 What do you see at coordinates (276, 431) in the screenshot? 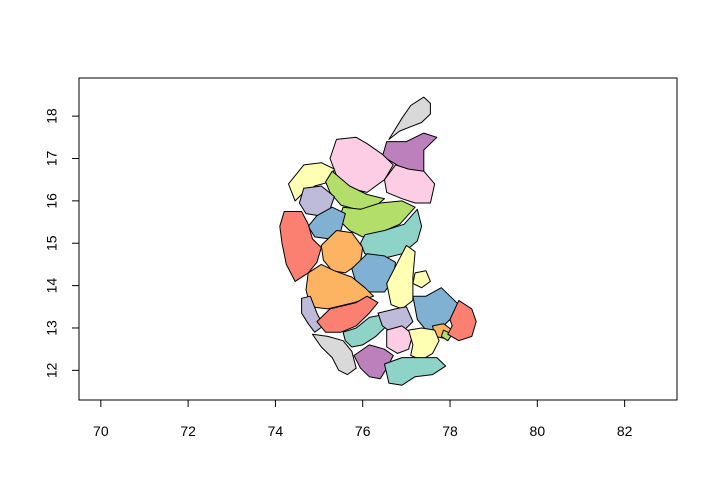
I see `x-tick-label: 74` at bounding box center [276, 431].